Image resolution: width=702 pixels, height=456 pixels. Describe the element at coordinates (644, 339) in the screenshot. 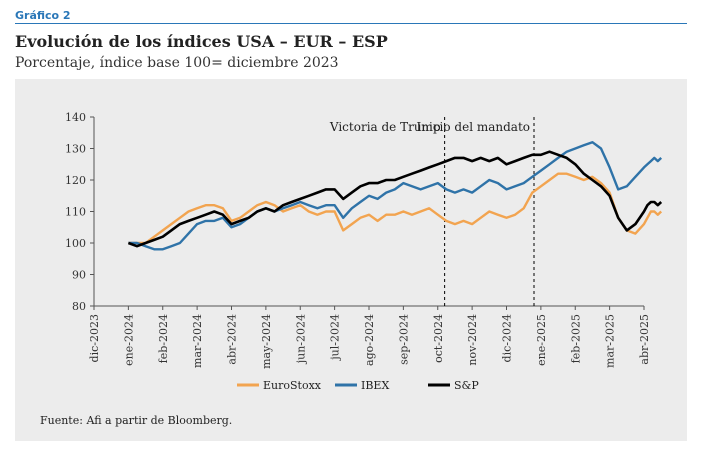

I see `x-tick-label: abr-2025` at that location.